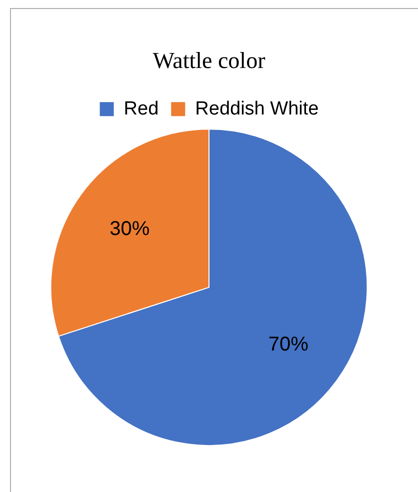 This screenshot has width=418, height=492. I want to click on data-label: 30%, so click(130, 229).